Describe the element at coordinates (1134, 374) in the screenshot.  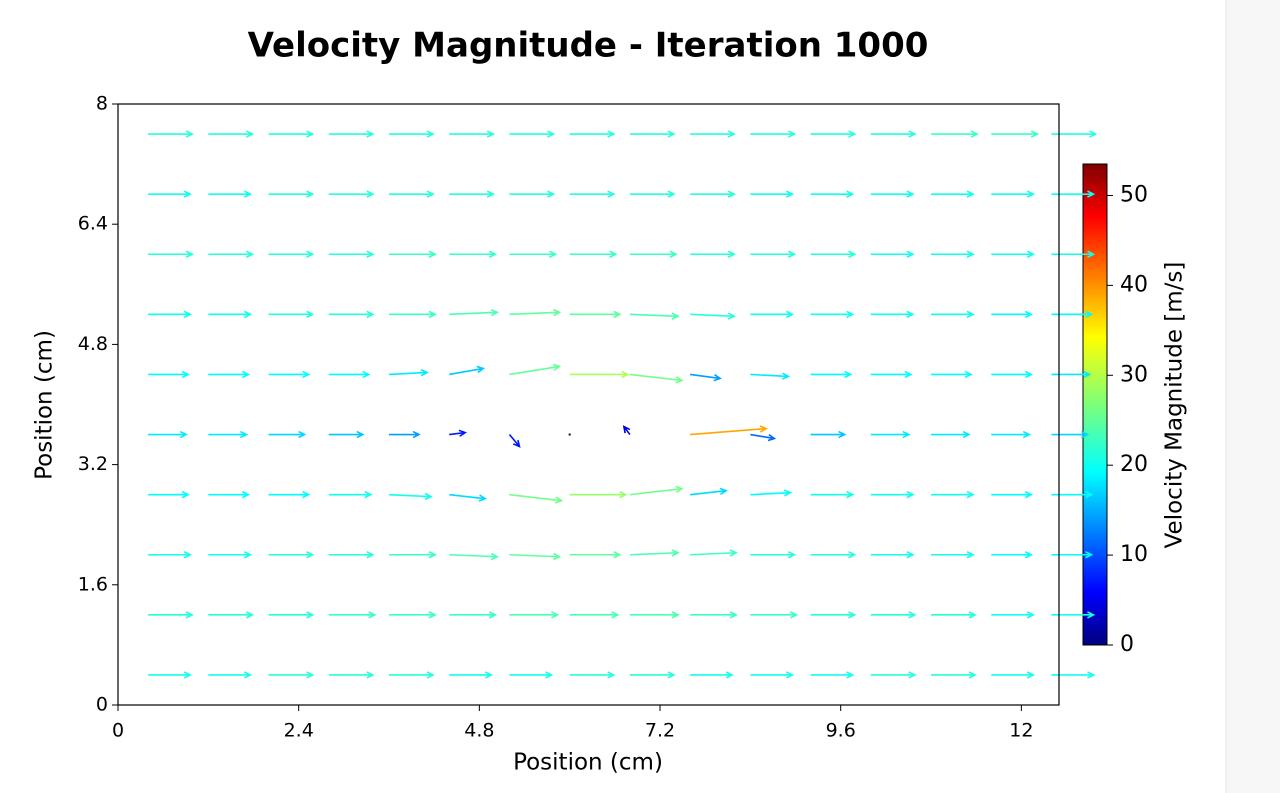
I see `colorbar-tick-label: 30` at that location.